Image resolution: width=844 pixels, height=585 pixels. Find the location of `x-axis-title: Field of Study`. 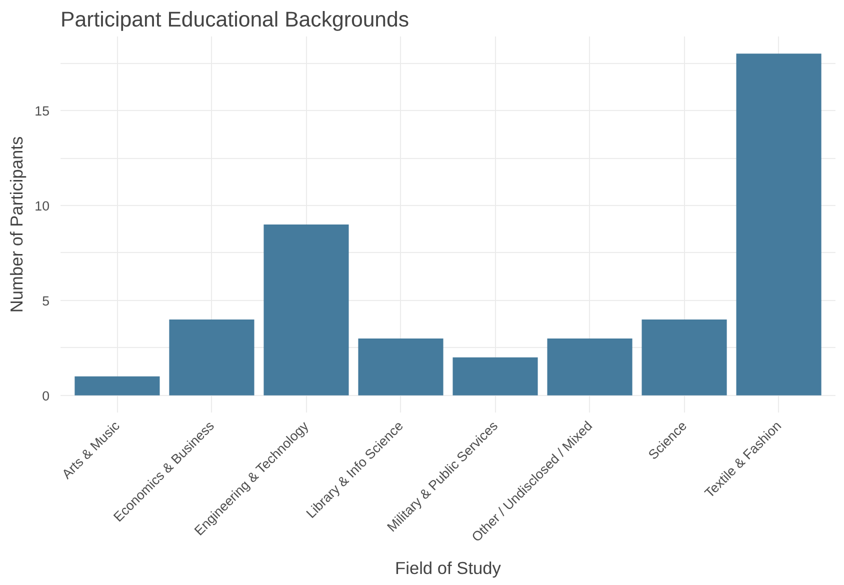

x-axis-title: Field of Study is located at coordinates (448, 568).